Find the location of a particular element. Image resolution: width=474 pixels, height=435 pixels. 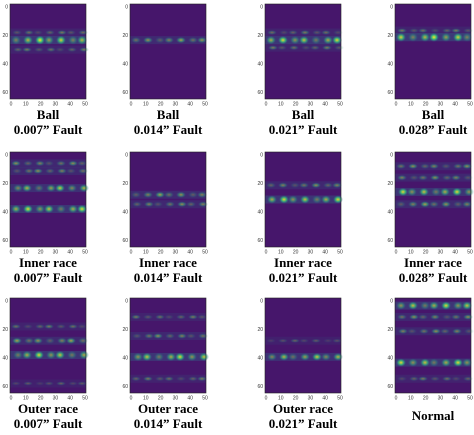

frame is located at coordinates (48, 345).